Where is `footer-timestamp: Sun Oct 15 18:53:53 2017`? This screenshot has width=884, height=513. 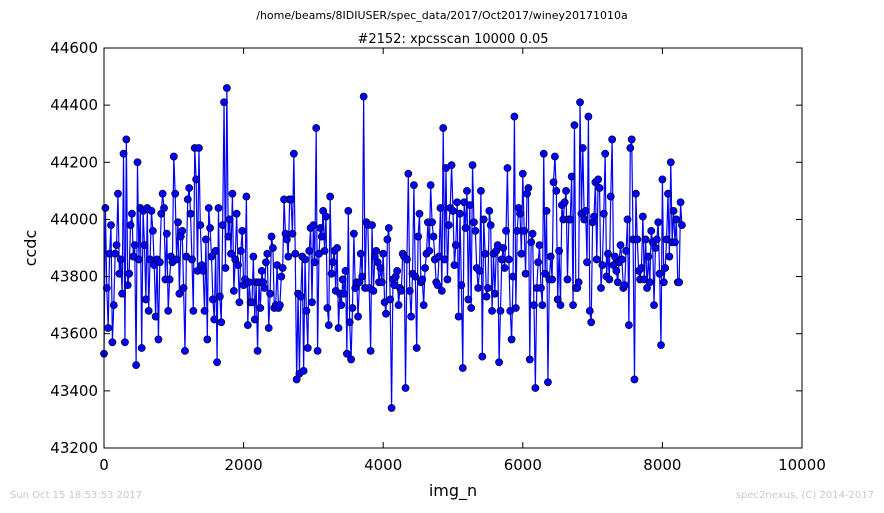
footer-timestamp: Sun Oct 15 18:53:53 2017 is located at coordinates (76, 495).